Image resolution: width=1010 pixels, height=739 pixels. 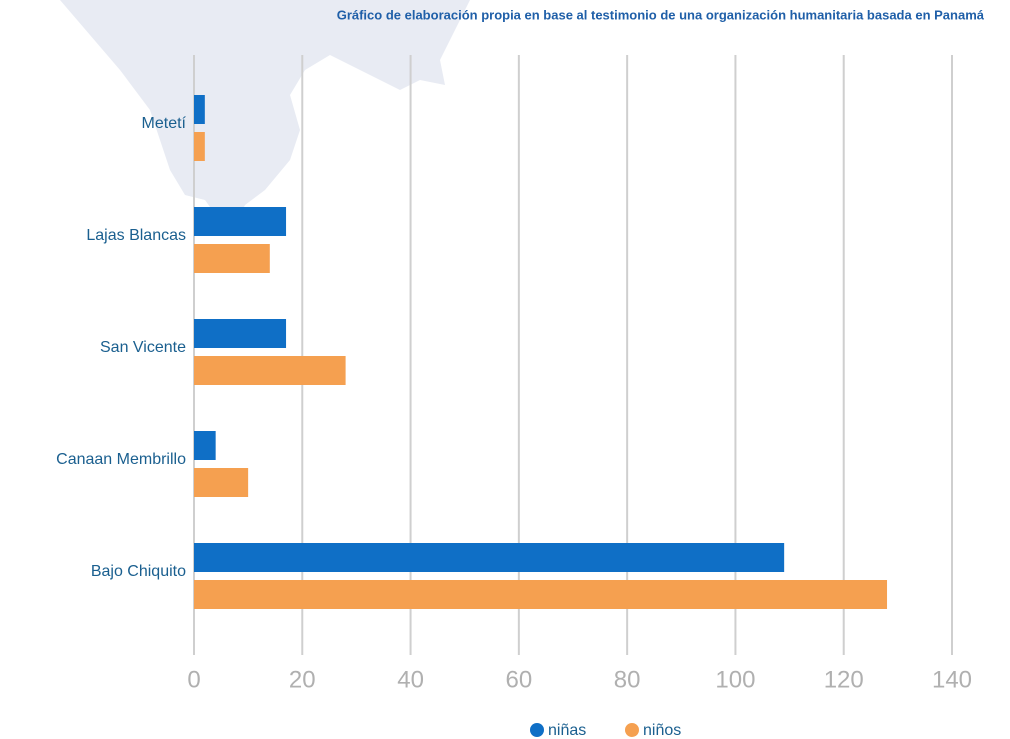 I want to click on y-tick-label: Lajas Blancas, so click(x=136, y=235).